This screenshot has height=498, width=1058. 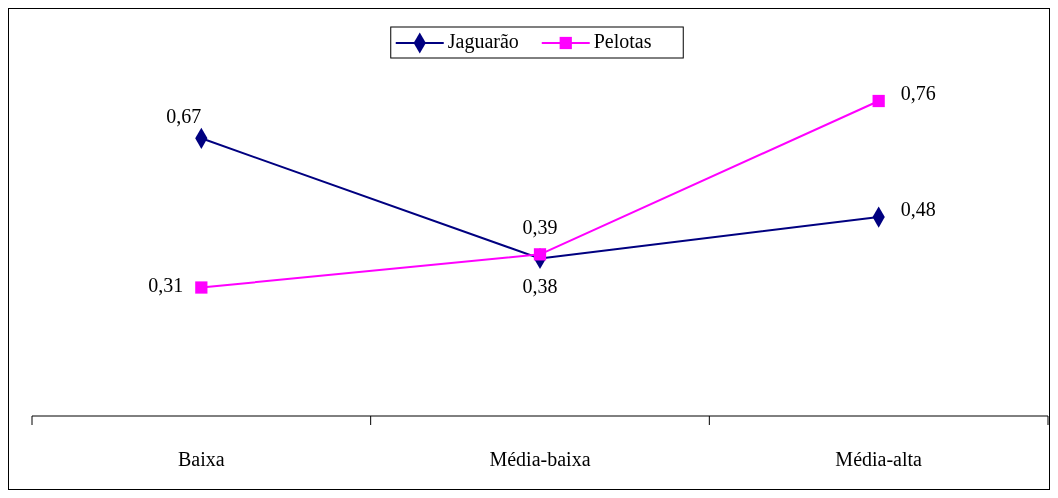 What do you see at coordinates (483, 41) in the screenshot?
I see `legend-label: Jaguarão` at bounding box center [483, 41].